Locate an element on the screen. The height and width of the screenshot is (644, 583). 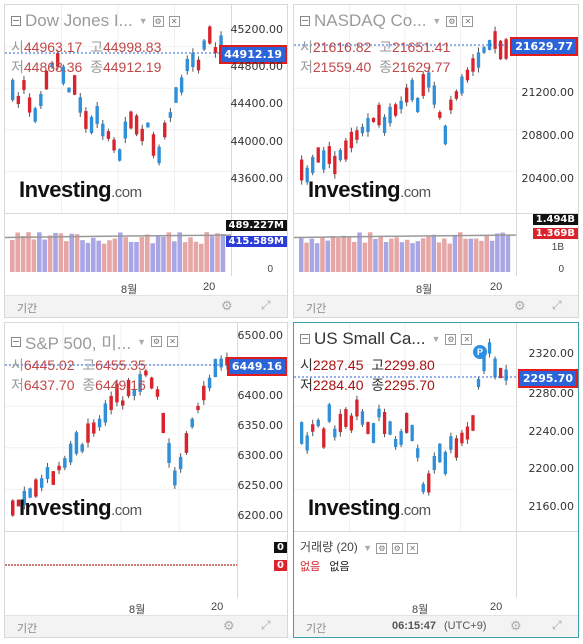
volume-axis: 489.227M 415.589M 0 is located at coordinates (256, 245).